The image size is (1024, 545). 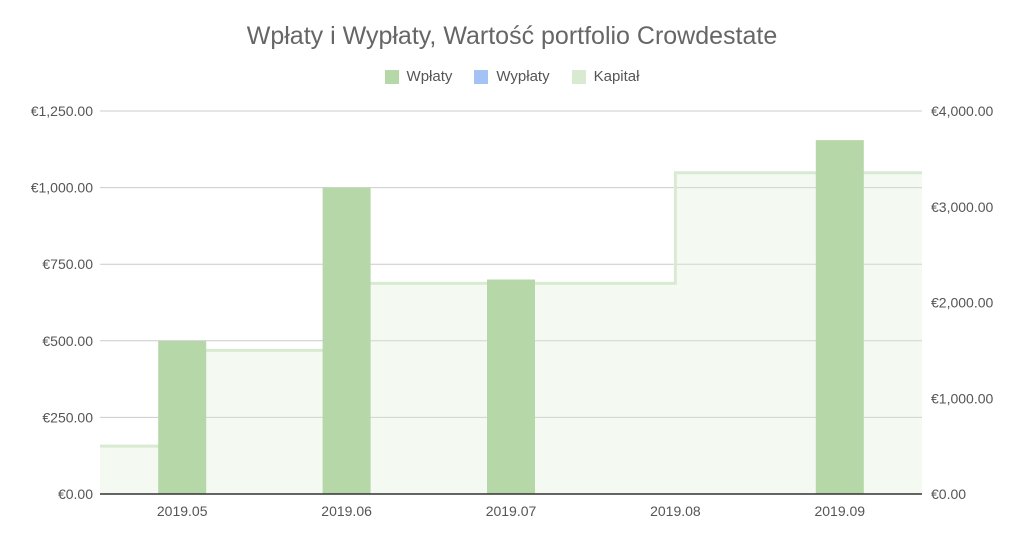 What do you see at coordinates (962, 398) in the screenshot?
I see `right-tick-label: €1,000.00` at bounding box center [962, 398].